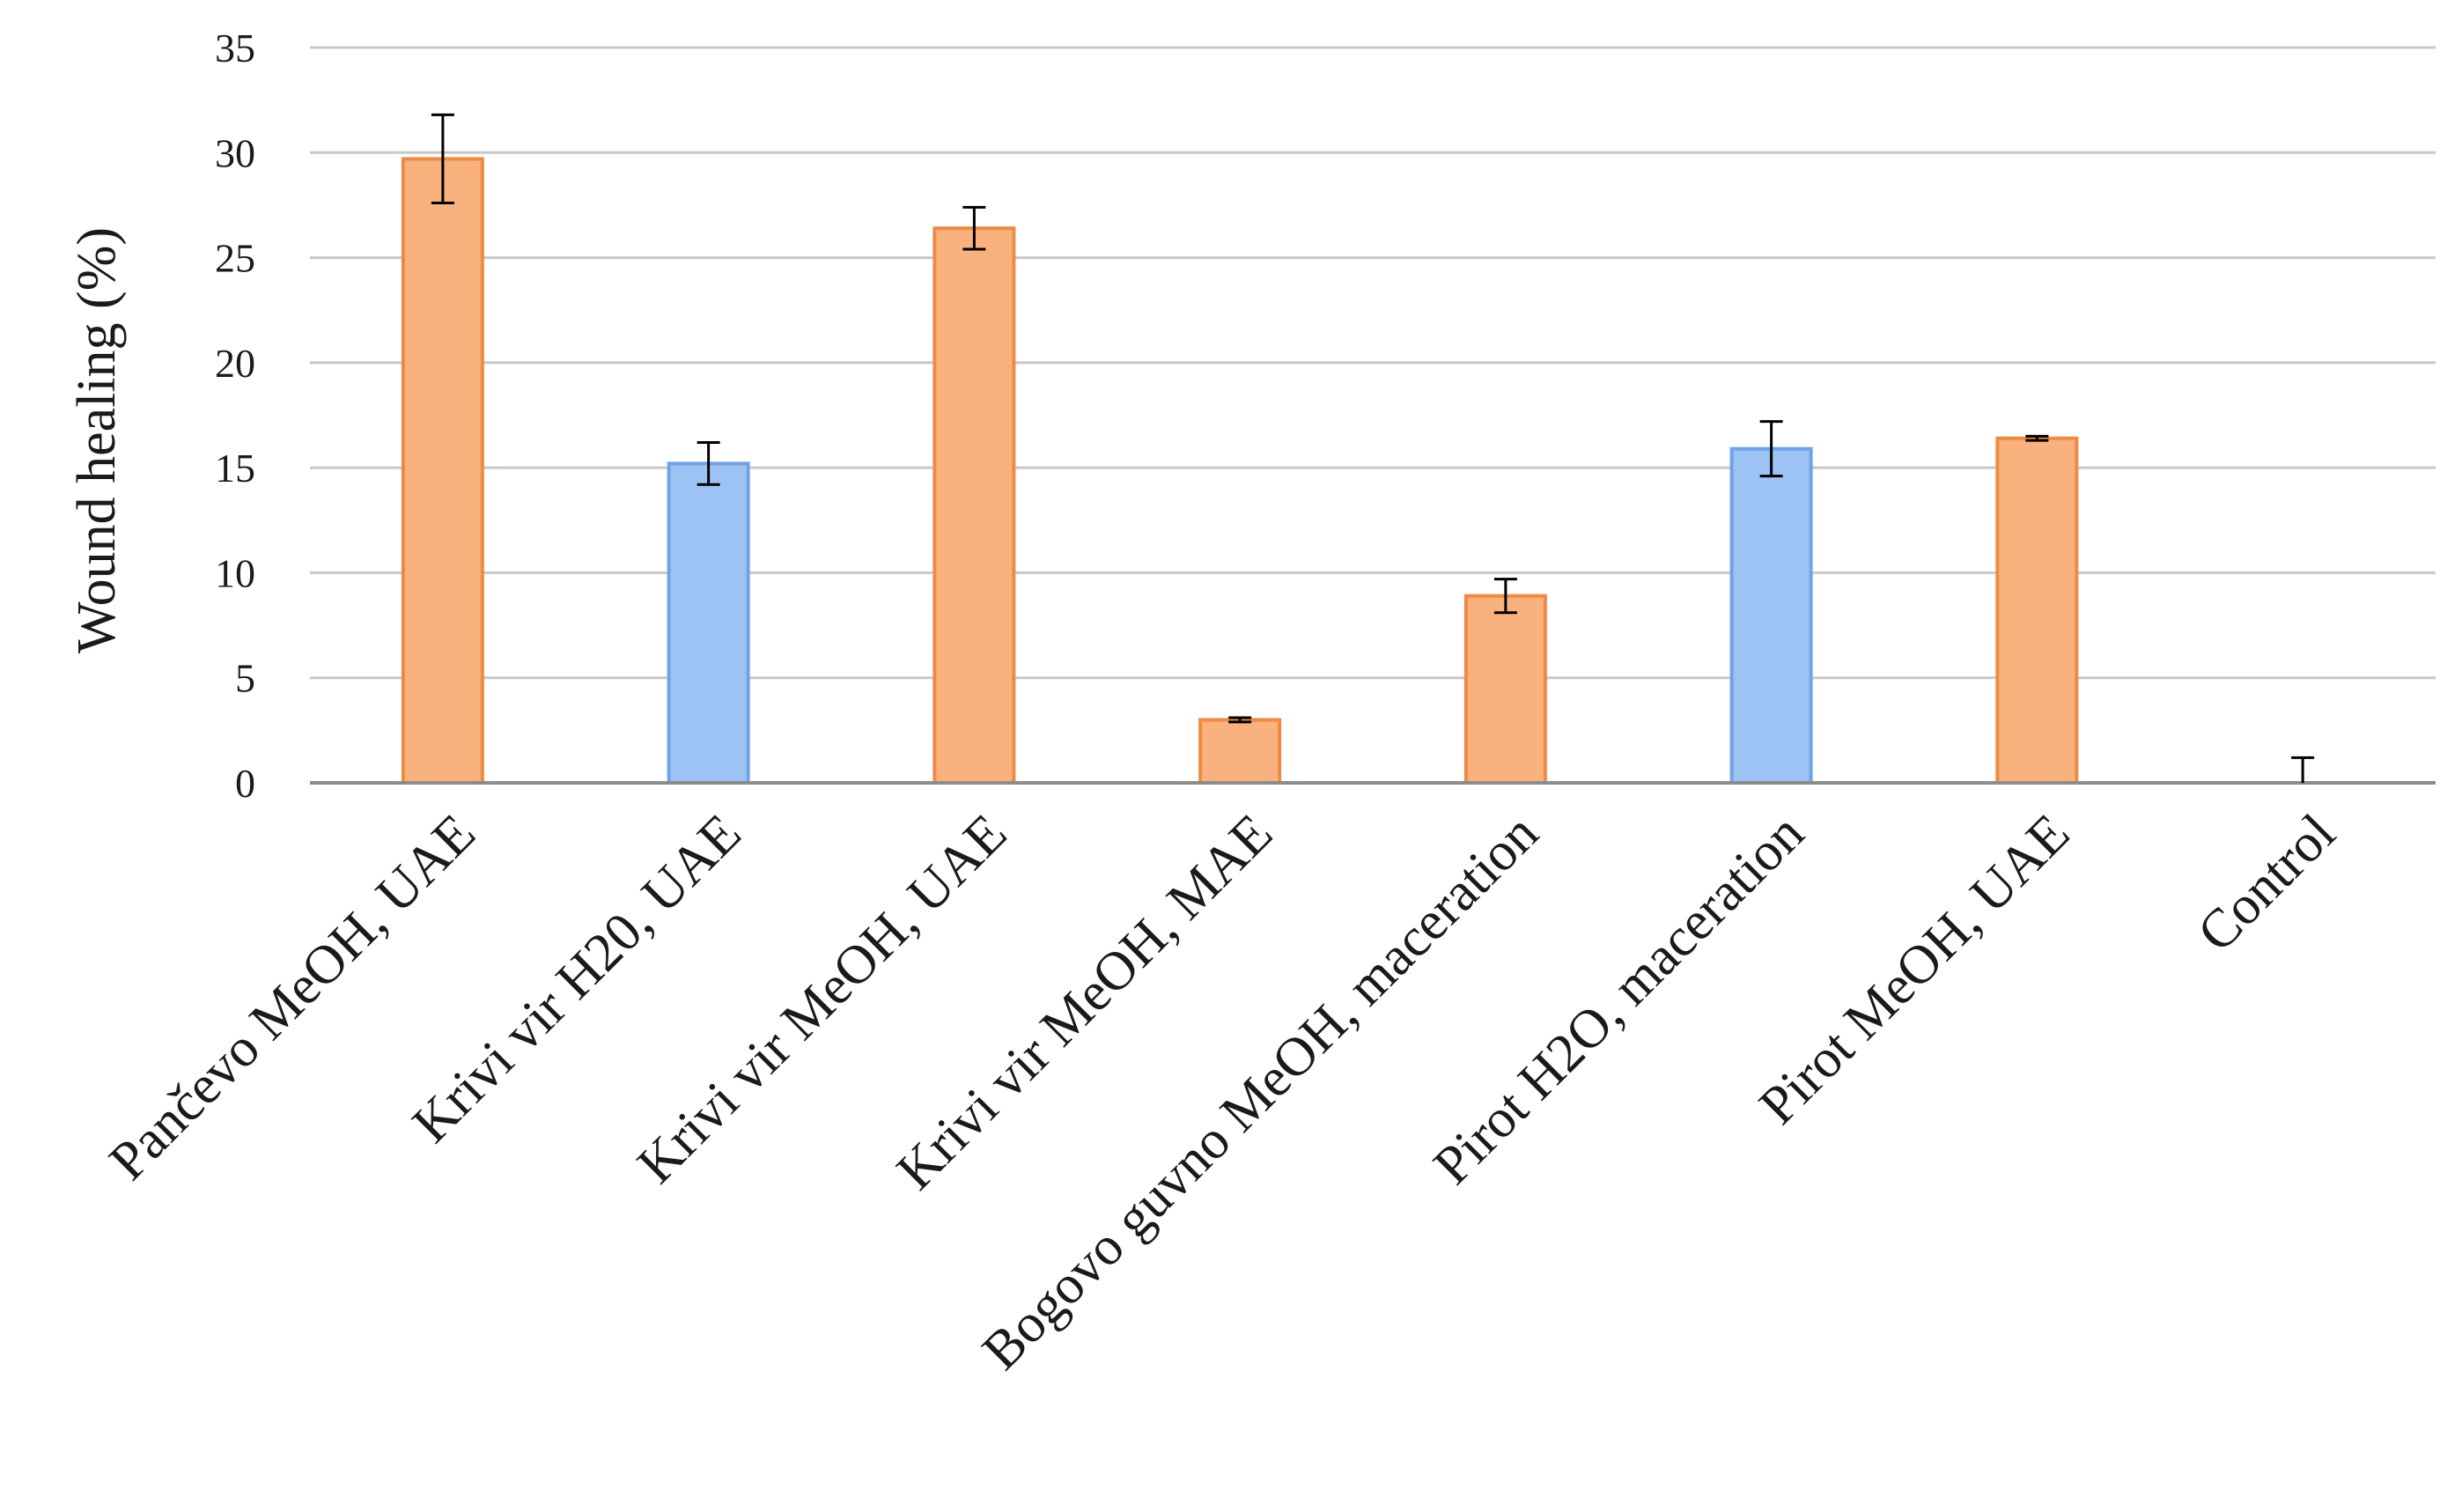 The width and height of the screenshot is (2462, 1512). Describe the element at coordinates (2266, 883) in the screenshot. I see `x-tick-label: Control` at that location.